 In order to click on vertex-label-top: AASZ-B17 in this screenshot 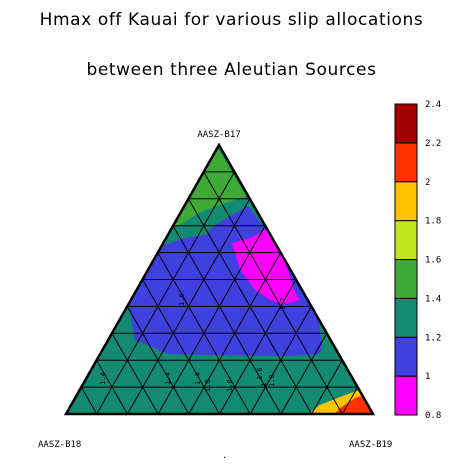, I will do `click(218, 135)`.